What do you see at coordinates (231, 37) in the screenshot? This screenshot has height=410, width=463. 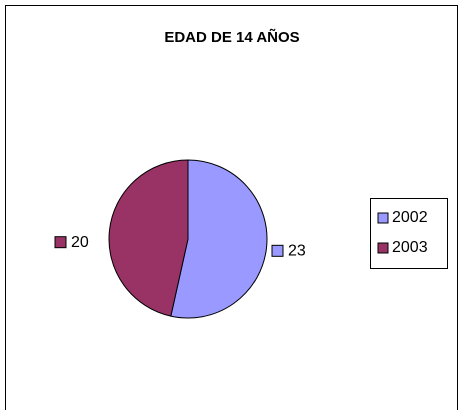 I see `chart-title: EDAD DE 14 AÑOS` at bounding box center [231, 37].